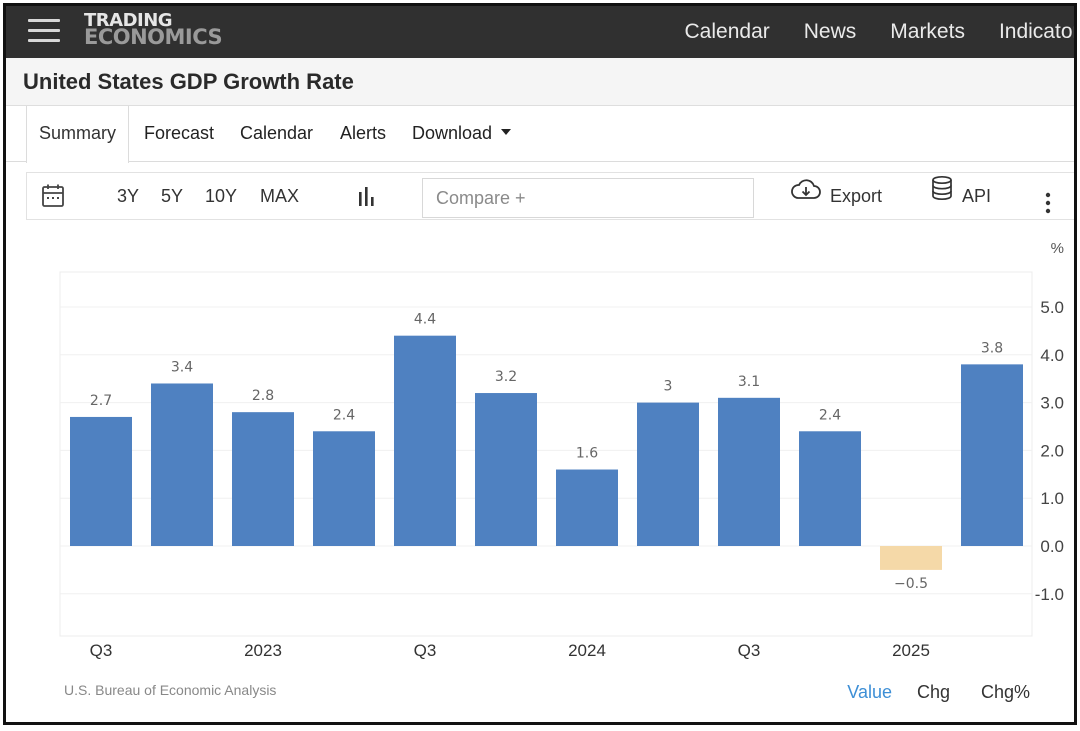  What do you see at coordinates (425, 320) in the screenshot?
I see `bar-value-label: 4.4` at bounding box center [425, 320].